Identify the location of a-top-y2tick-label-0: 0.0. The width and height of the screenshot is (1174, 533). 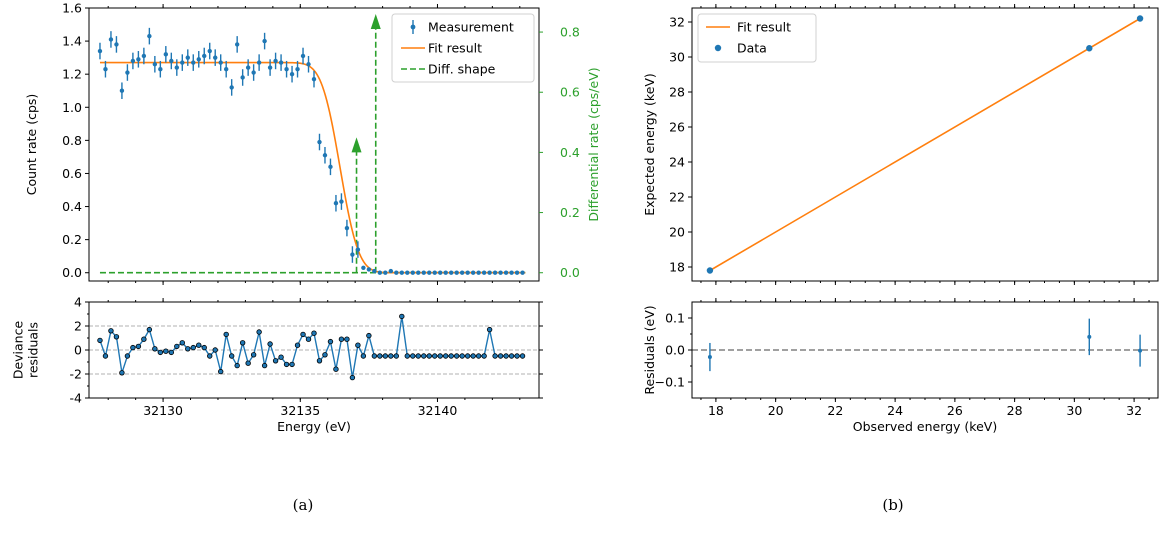
(570, 272).